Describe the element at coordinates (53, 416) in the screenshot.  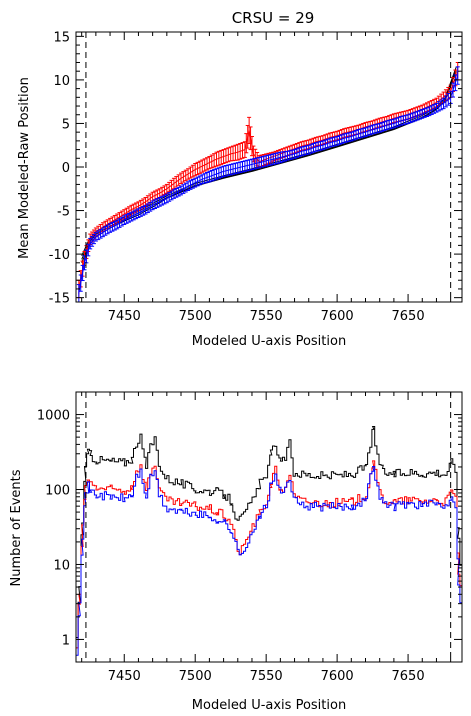
I see `y-tick-label: 1000` at that location.